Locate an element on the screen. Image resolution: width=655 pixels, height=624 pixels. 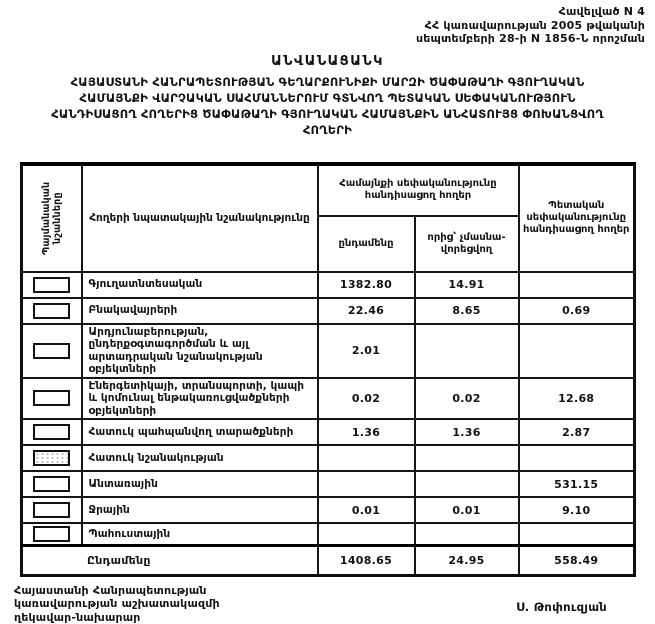
grand-total-state: 558.49 is located at coordinates (577, 560).